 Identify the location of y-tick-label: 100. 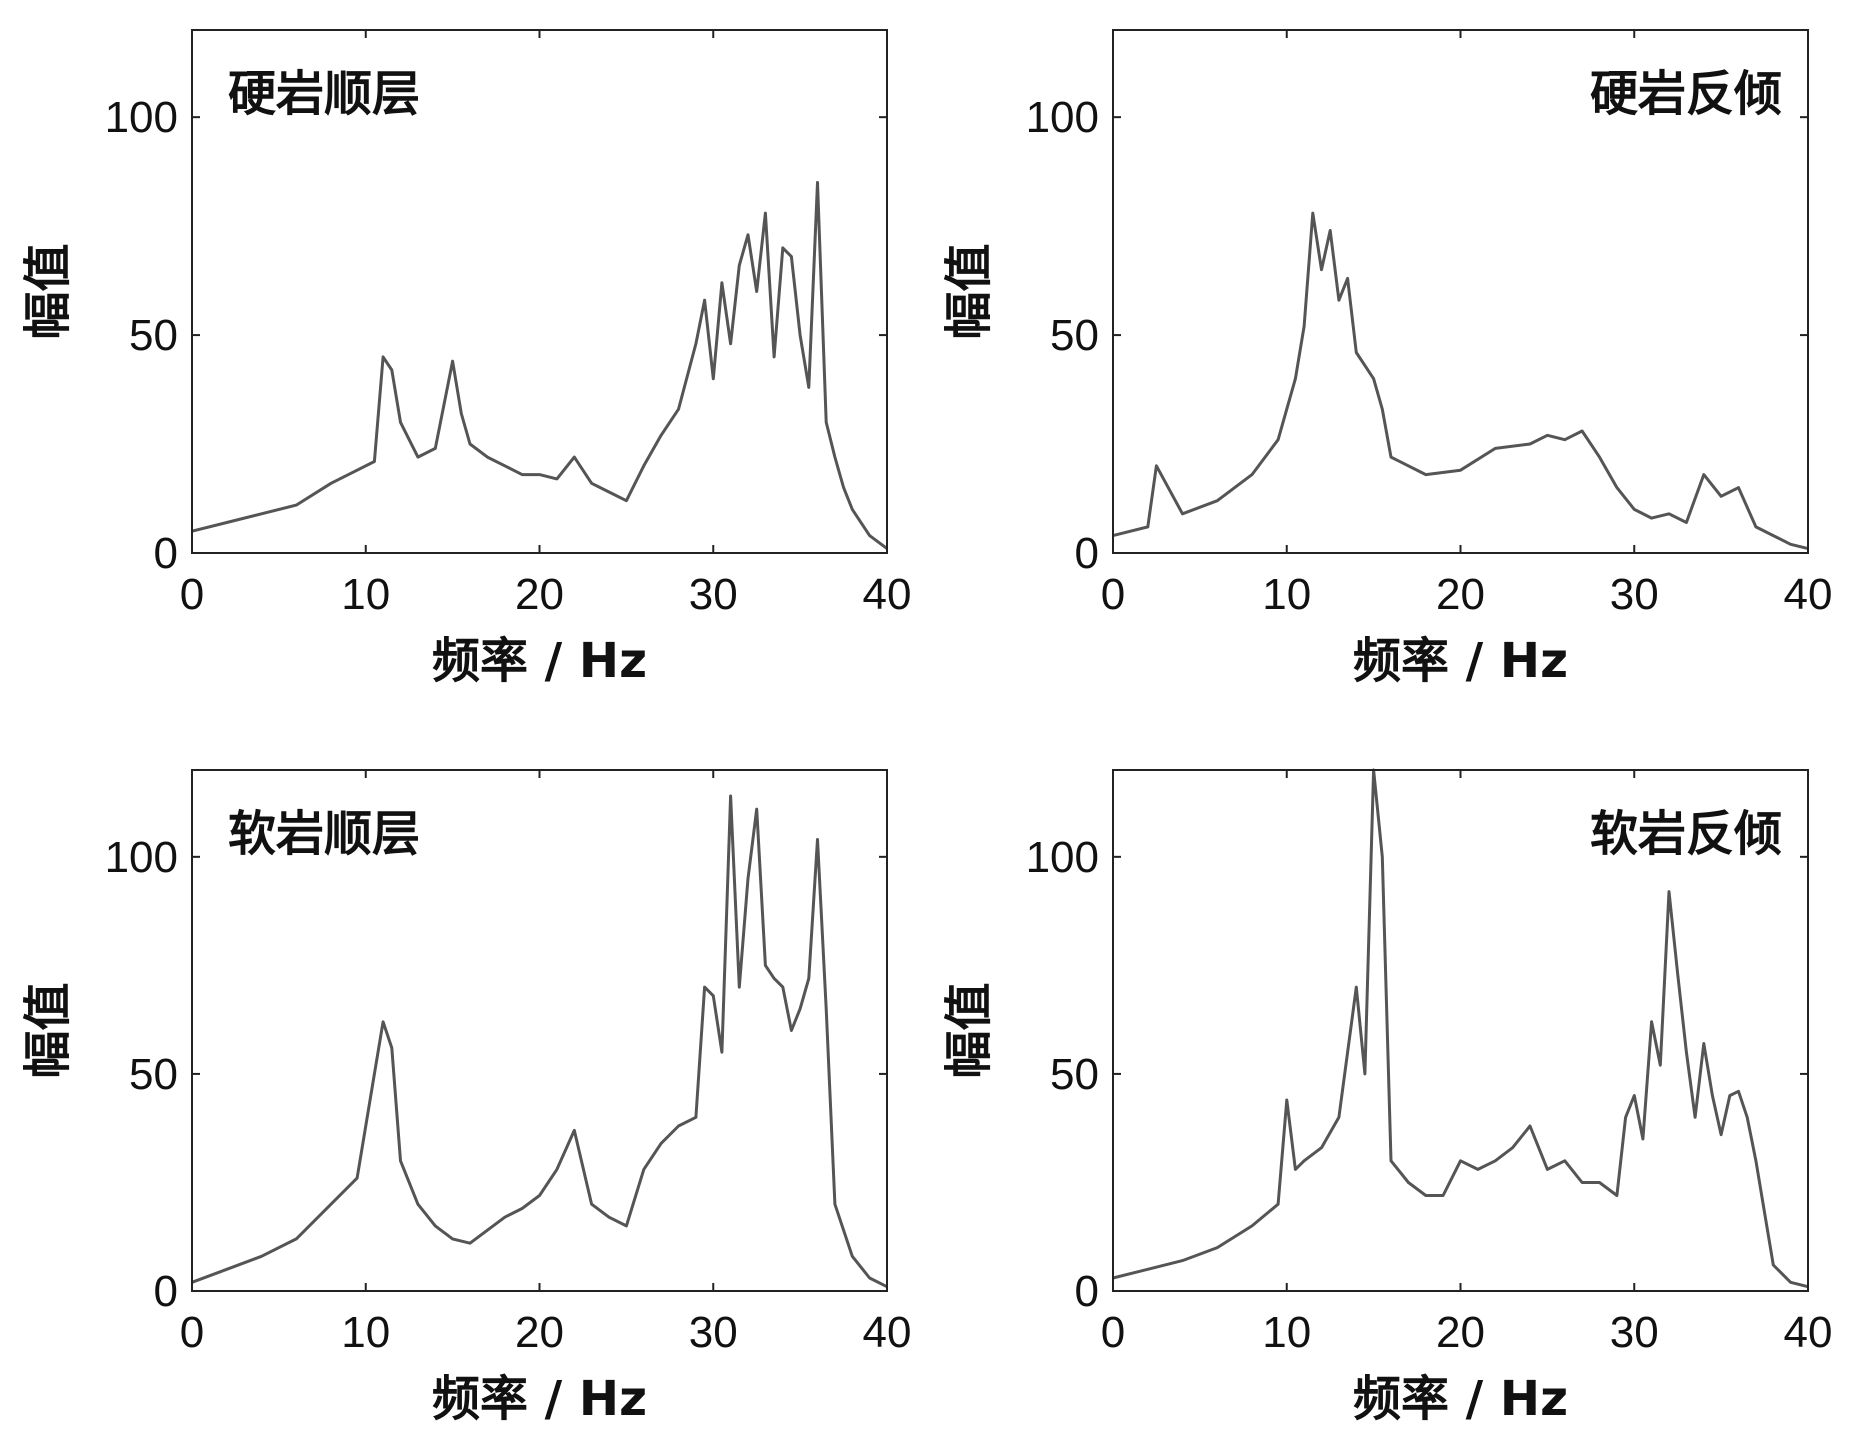
(141, 117).